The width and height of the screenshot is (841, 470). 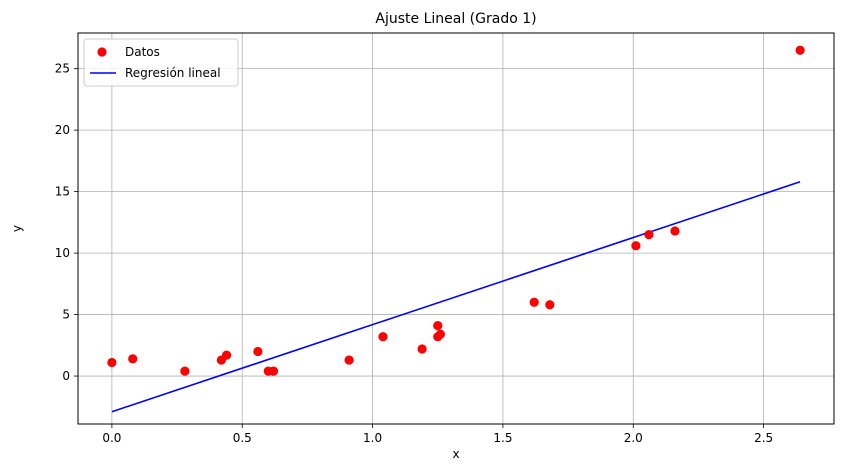 I want to click on y-tick-label: 5, so click(x=66, y=315).